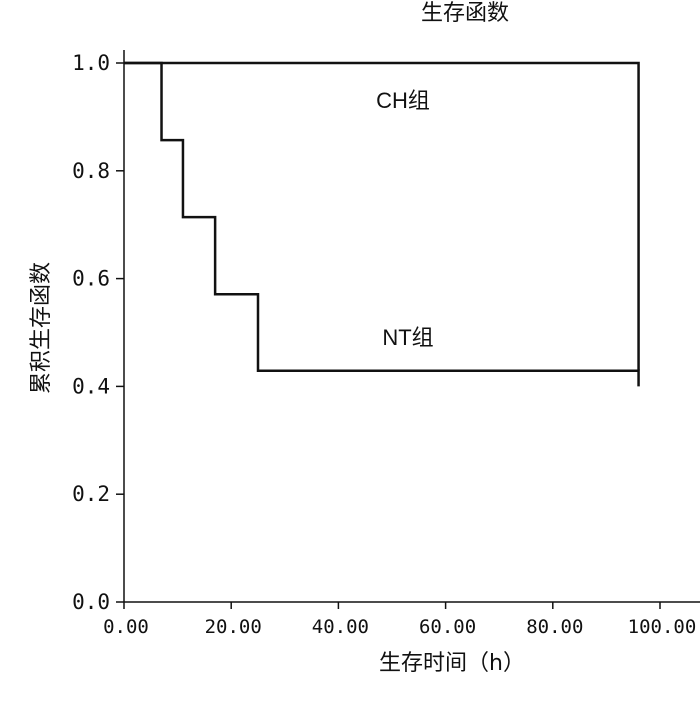 This screenshot has width=700, height=702. Describe the element at coordinates (91, 171) in the screenshot. I see `y-tick-label: 0.8` at that location.